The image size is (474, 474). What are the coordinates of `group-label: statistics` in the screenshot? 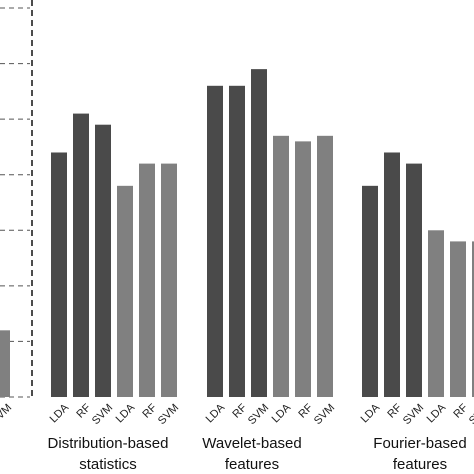 It's located at (108, 464).